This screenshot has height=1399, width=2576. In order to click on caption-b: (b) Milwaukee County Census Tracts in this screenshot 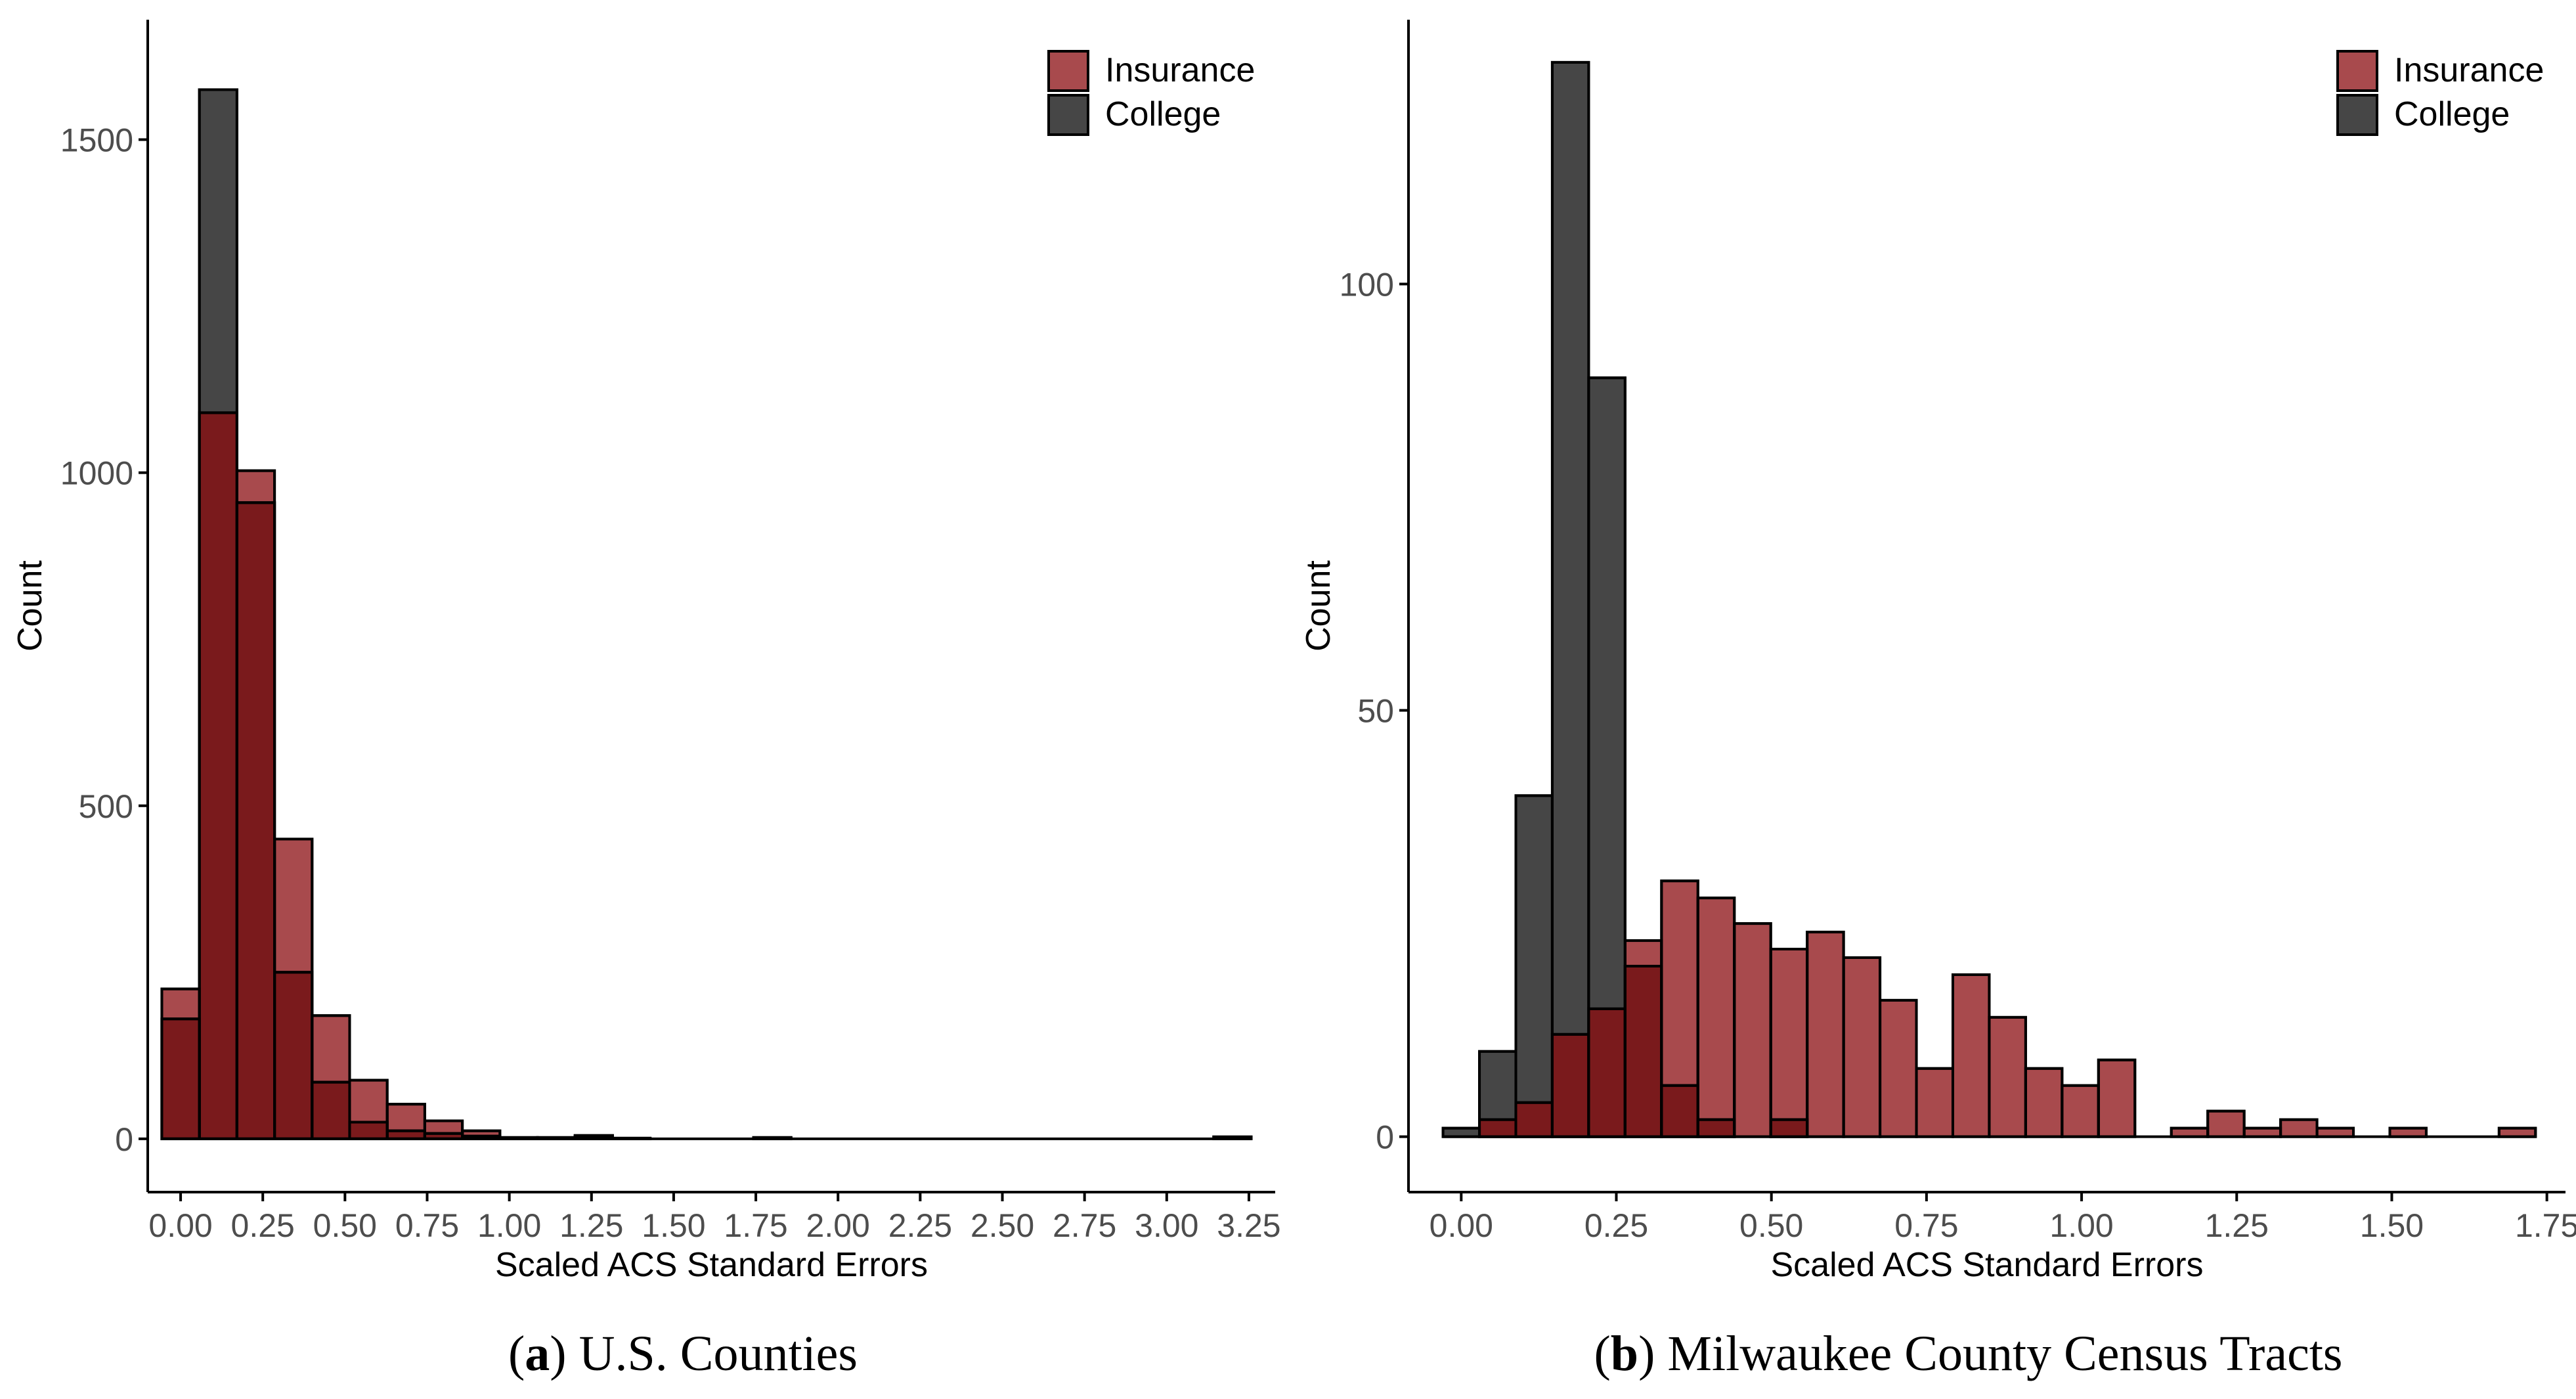, I will do `click(1969, 1353)`.